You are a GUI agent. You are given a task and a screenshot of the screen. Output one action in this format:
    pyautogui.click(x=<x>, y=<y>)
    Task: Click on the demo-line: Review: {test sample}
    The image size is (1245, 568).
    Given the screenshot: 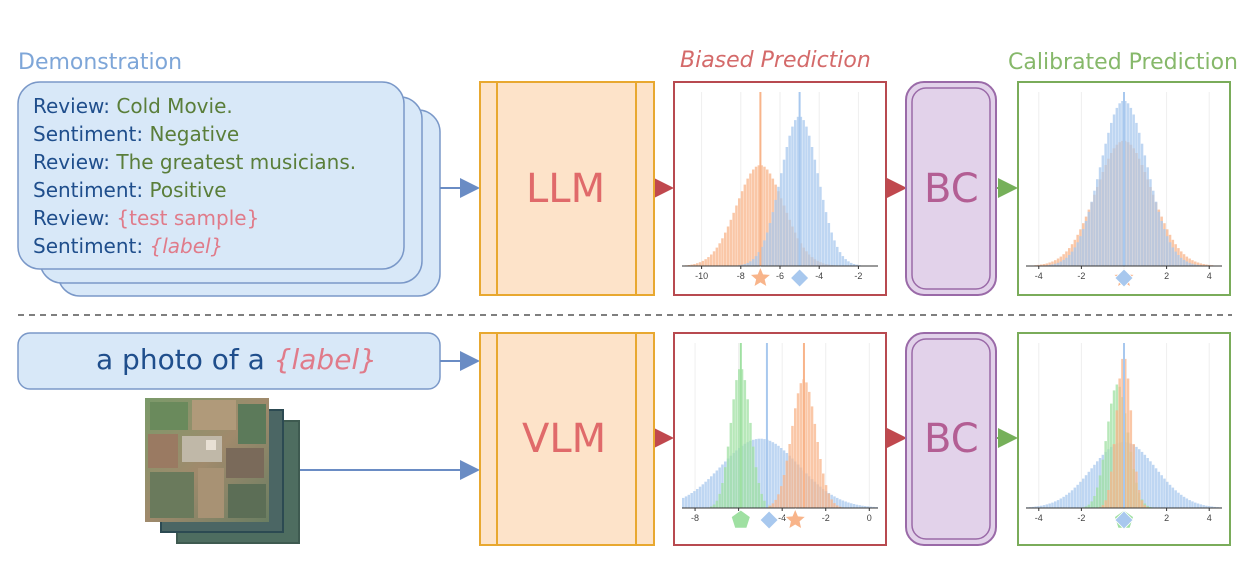 What is the action you would take?
    pyautogui.click(x=146, y=218)
    